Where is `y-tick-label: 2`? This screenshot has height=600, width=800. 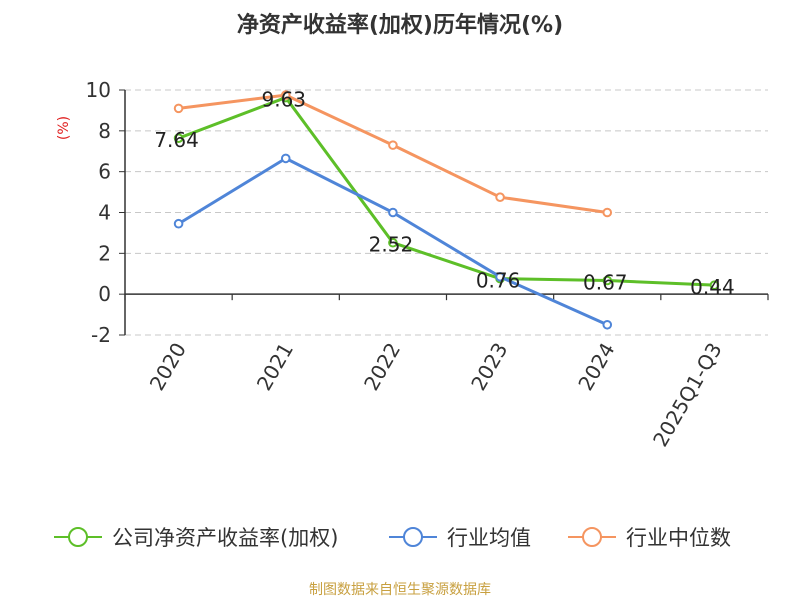 y-tick-label: 2 is located at coordinates (104, 253).